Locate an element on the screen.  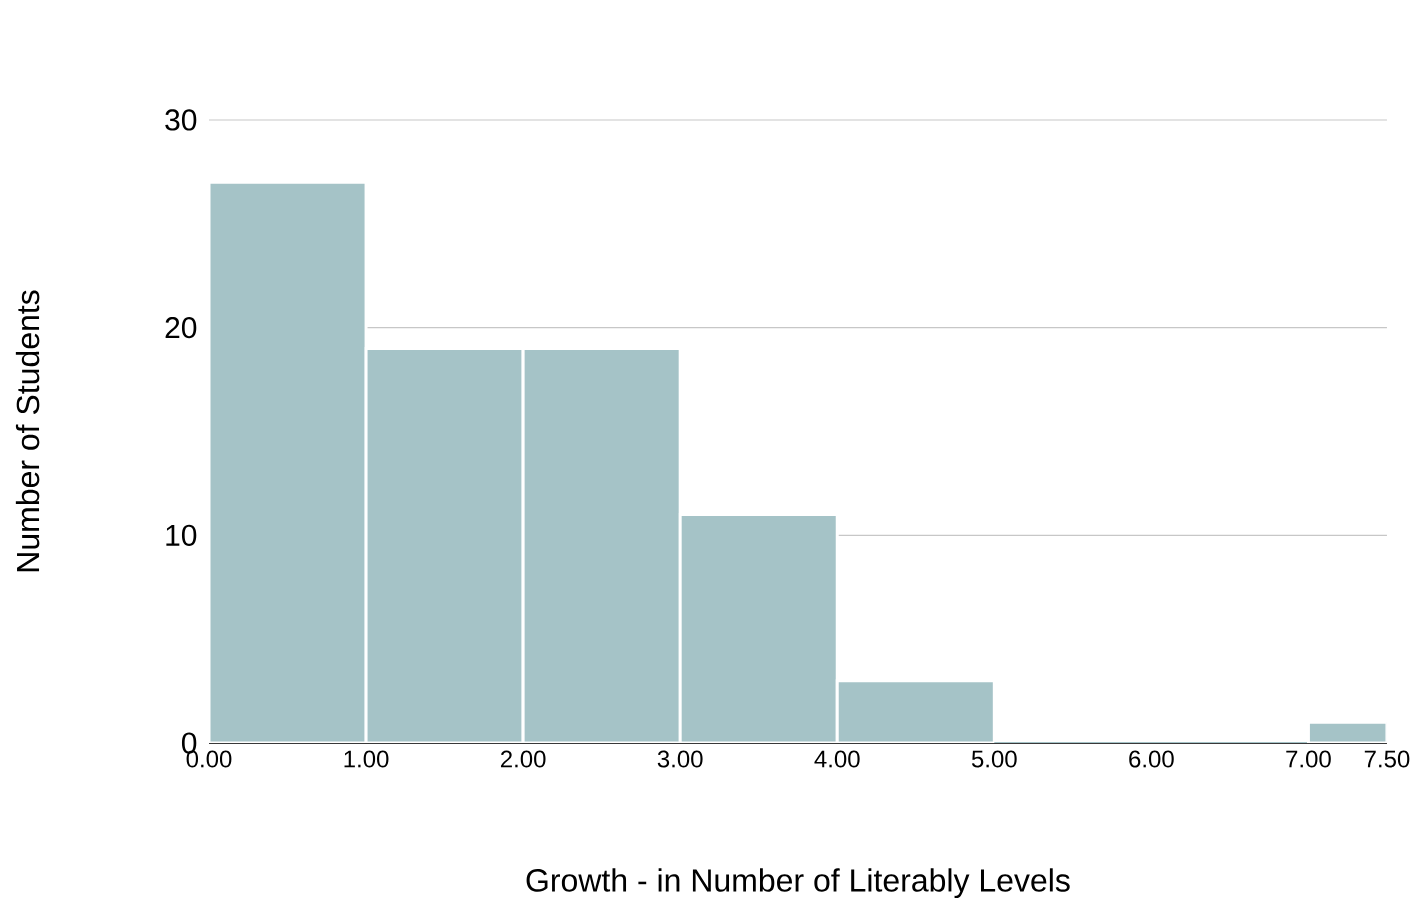
x-tick-label: 7.50 is located at coordinates (1387, 759).